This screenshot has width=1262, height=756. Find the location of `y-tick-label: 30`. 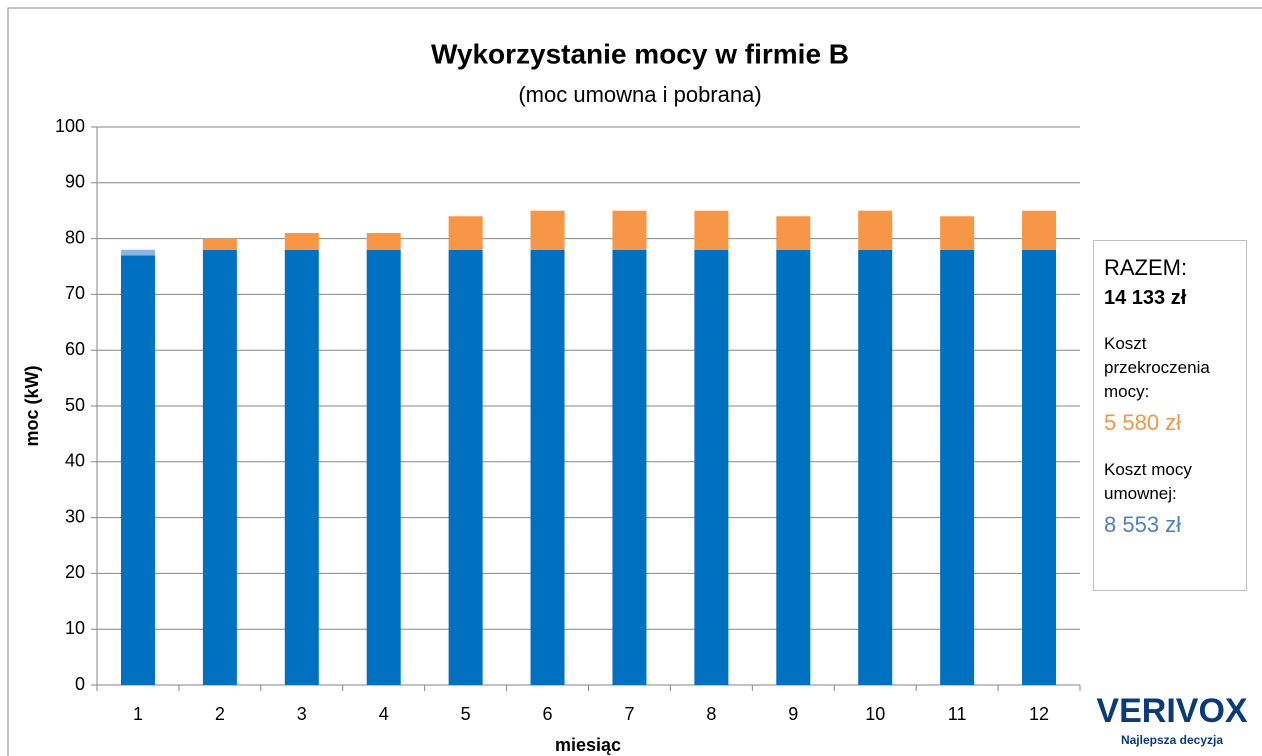

y-tick-label: 30 is located at coordinates (75, 516).